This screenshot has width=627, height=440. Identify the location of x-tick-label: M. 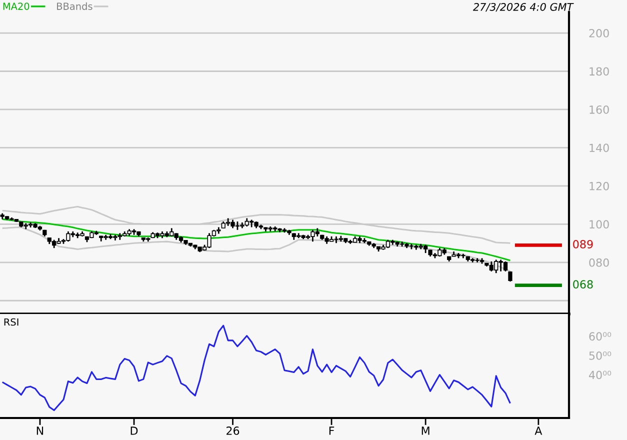
(426, 430).